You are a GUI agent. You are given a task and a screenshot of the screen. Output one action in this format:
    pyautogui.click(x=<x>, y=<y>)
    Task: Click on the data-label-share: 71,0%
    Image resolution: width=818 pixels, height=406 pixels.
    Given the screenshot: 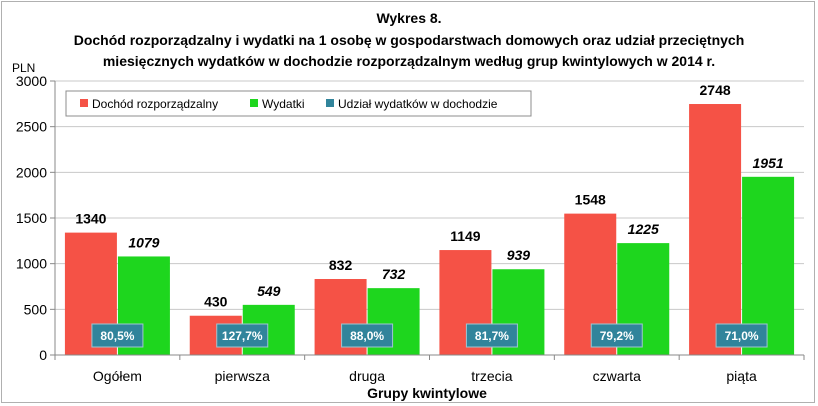 What is the action you would take?
    pyautogui.click(x=742, y=336)
    